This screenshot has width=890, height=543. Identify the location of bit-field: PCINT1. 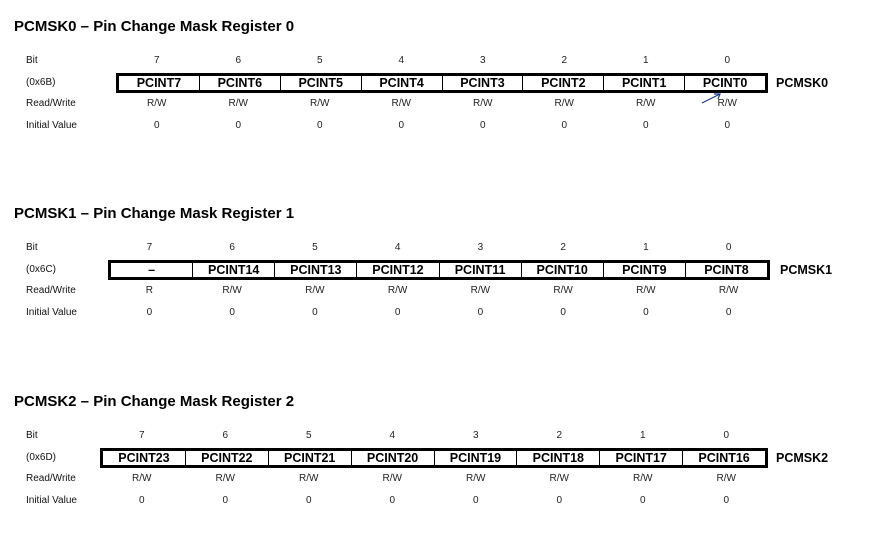
(643, 83).